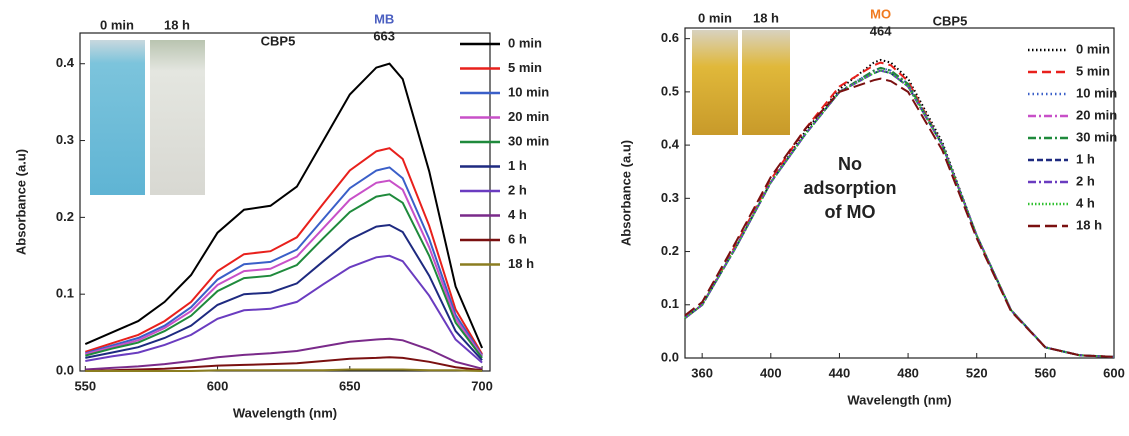 The width and height of the screenshot is (1129, 436). Describe the element at coordinates (702, 372) in the screenshot. I see `x-tick-label: 360` at that location.